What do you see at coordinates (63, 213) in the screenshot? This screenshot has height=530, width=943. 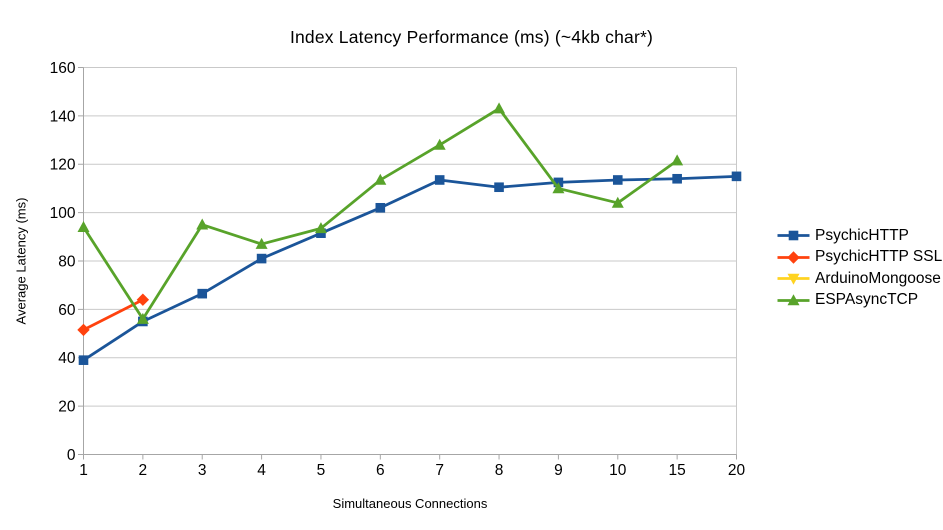 I see `y-tick-label: 100` at bounding box center [63, 213].